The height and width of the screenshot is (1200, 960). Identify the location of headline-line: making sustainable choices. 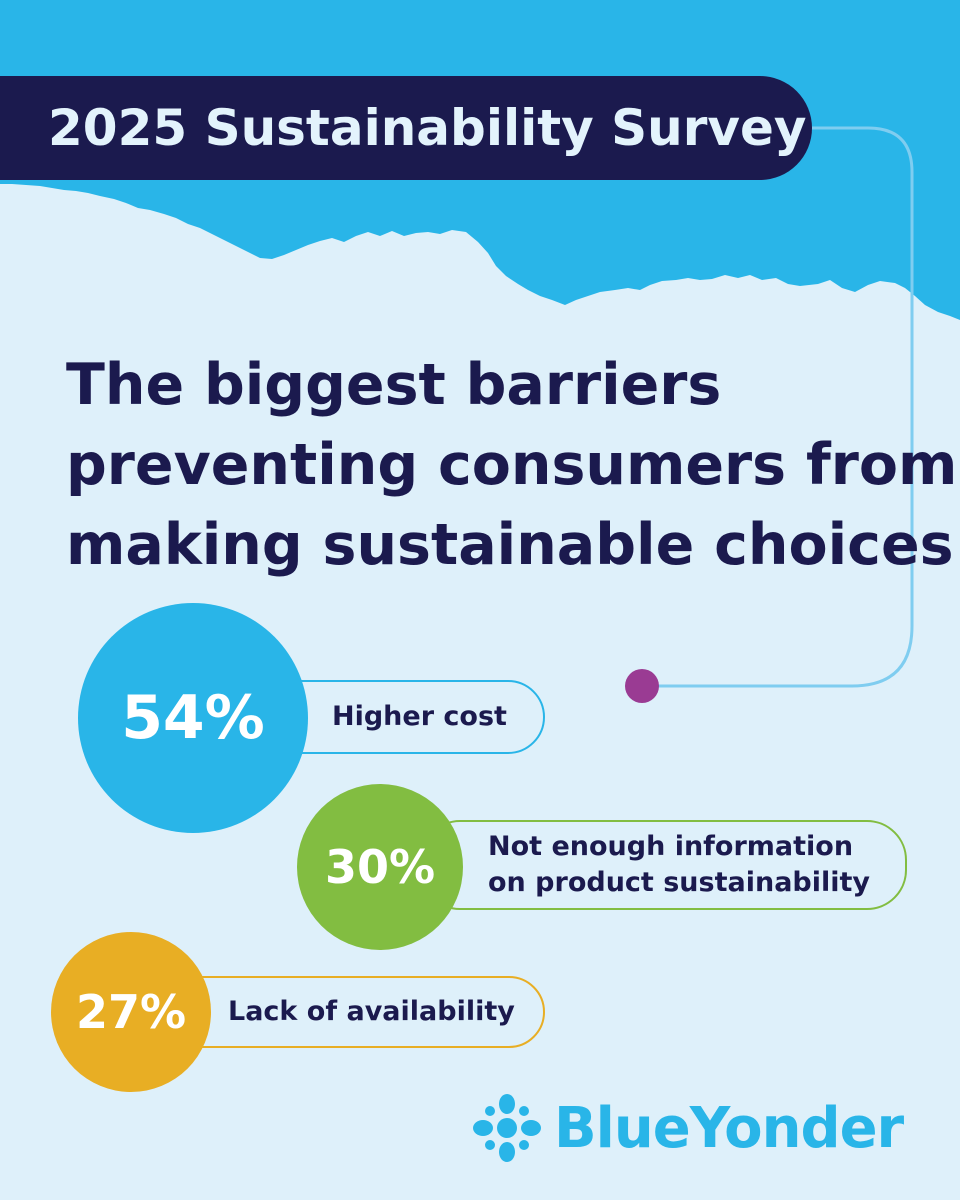
(510, 545).